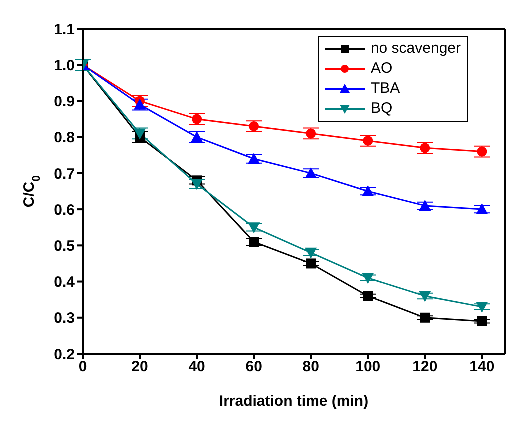  I want to click on x-tick-label: 40, so click(197, 367).